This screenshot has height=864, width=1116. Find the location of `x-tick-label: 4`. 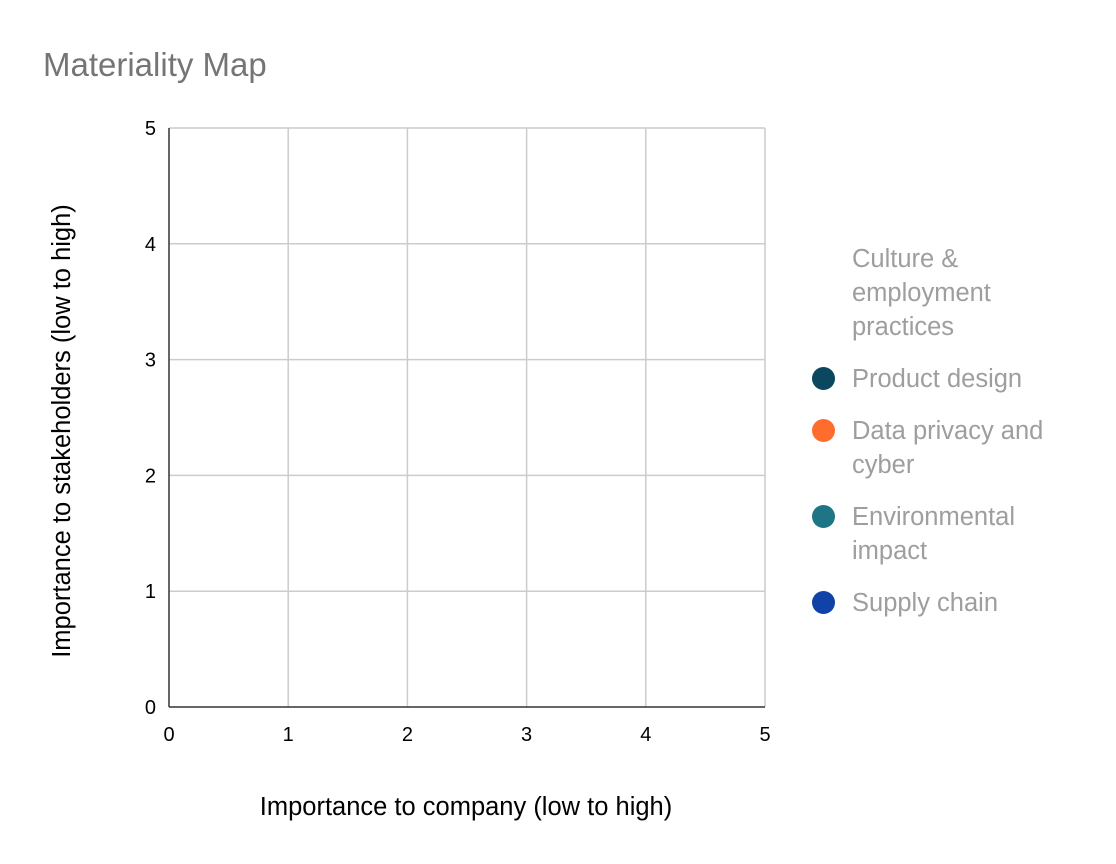

x-tick-label: 4 is located at coordinates (645, 735).